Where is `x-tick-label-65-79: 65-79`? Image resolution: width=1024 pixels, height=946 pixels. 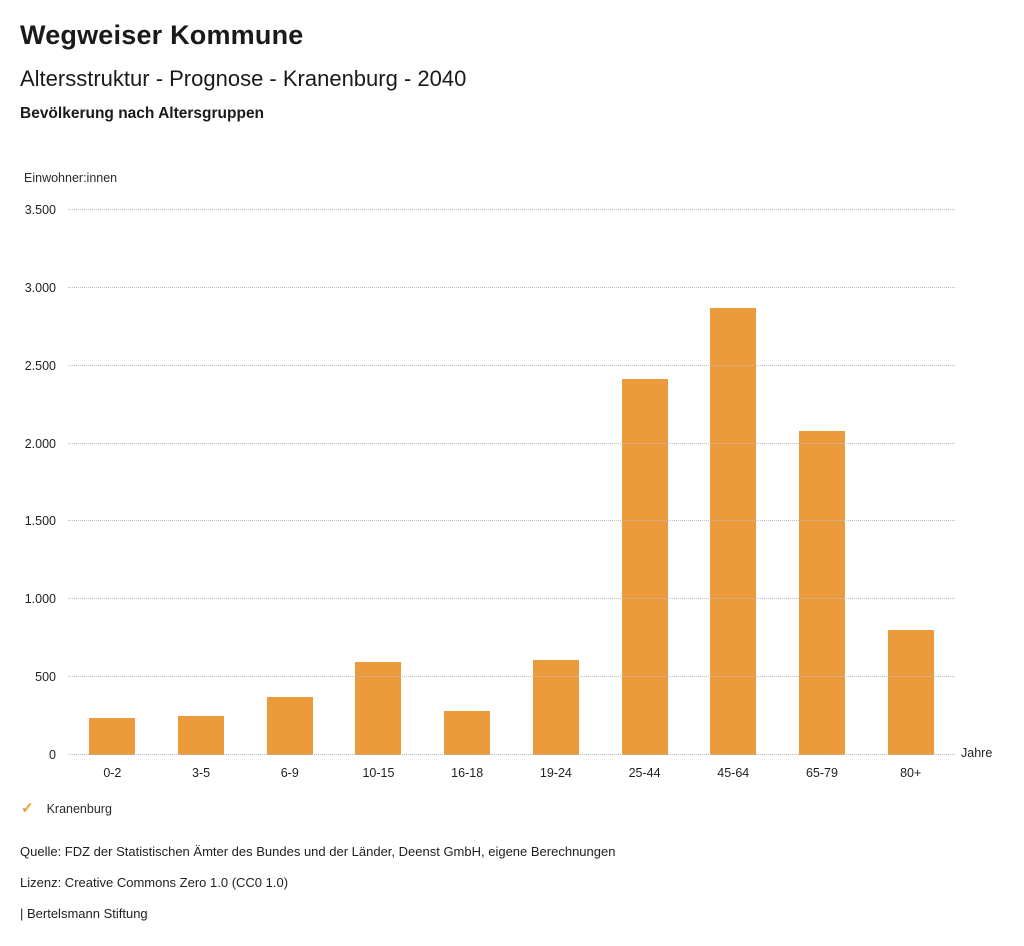 x-tick-label-65-79: 65-79 is located at coordinates (821, 773).